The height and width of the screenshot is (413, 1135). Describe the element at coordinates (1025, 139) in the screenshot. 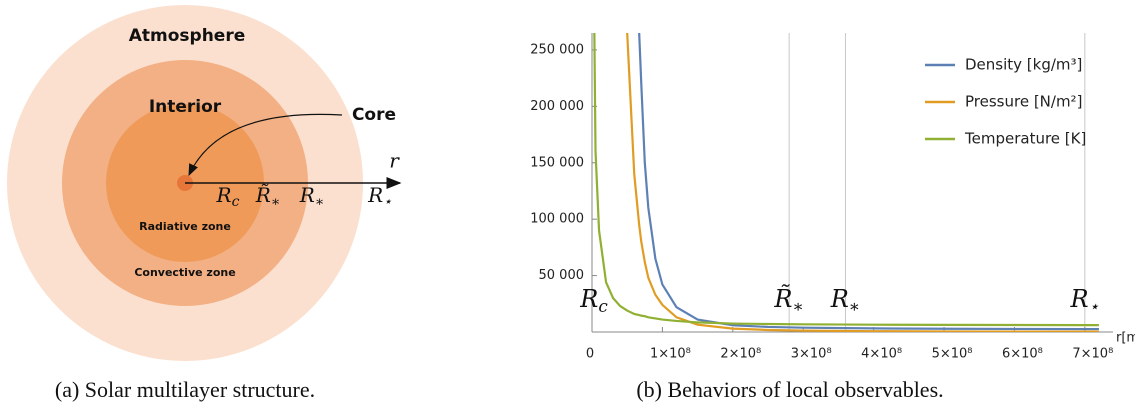

I see `legend-label: Temperature [K]` at that location.